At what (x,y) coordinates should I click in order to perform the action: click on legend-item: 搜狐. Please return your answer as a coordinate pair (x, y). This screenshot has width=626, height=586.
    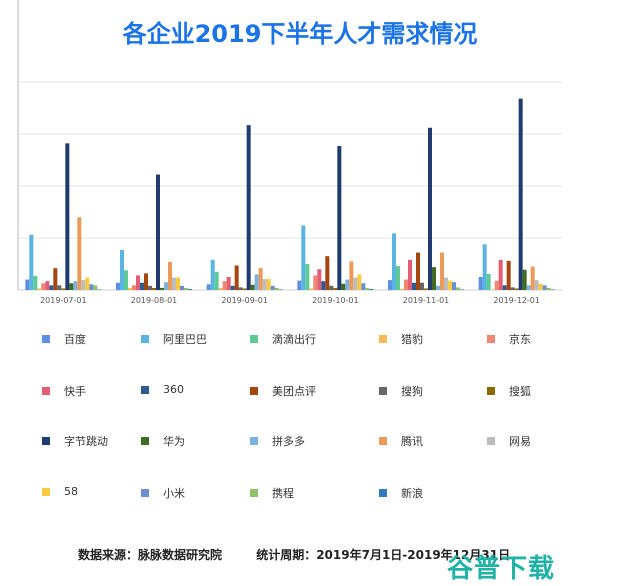
    Looking at the image, I should click on (509, 391).